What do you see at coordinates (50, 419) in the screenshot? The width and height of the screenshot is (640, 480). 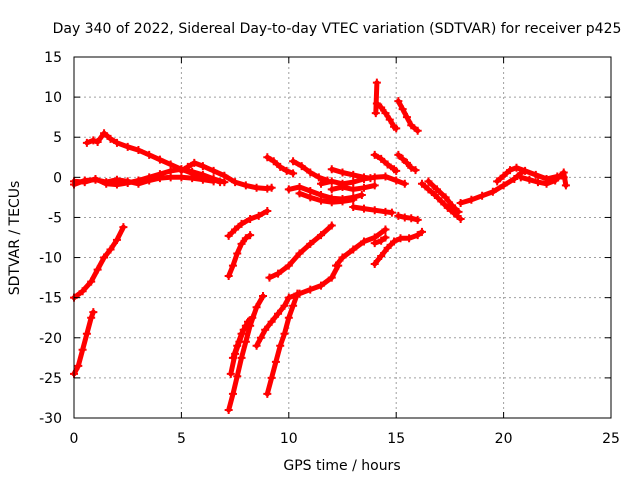 I see `y-tick-label: -30` at bounding box center [50, 419].